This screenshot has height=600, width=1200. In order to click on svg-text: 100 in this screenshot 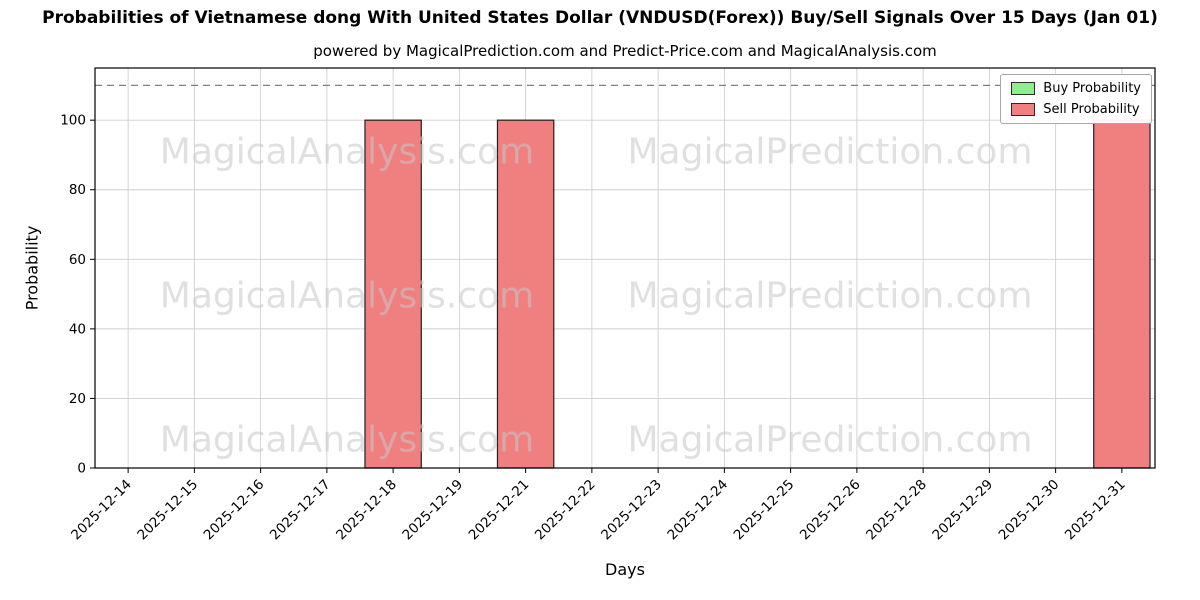, I will do `click(73, 121)`.